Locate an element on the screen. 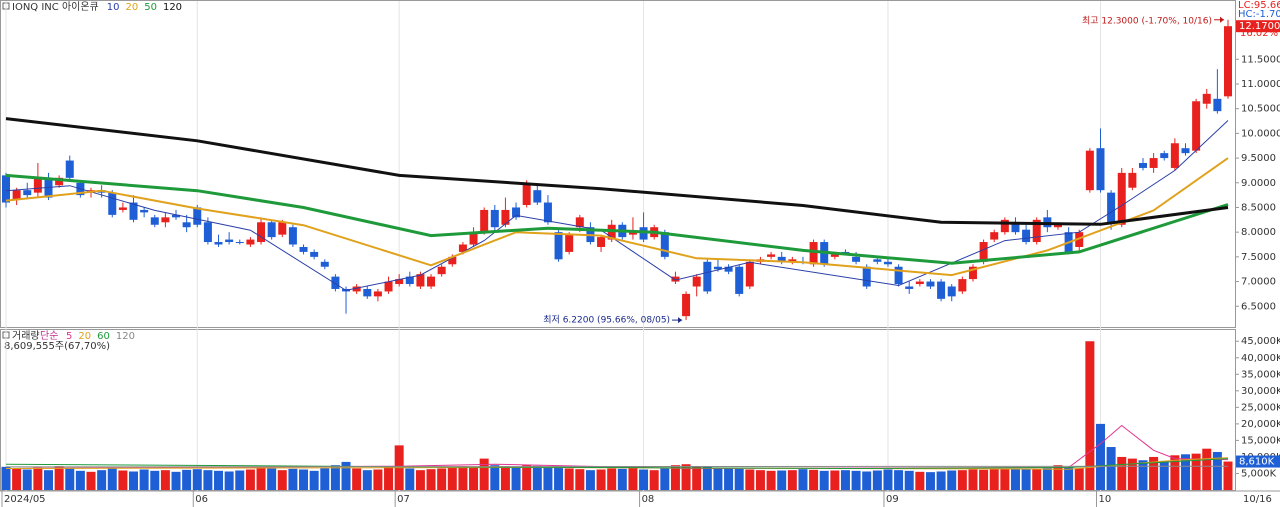 The width and height of the screenshot is (1280, 507). y-tick-label: 10.0000 is located at coordinates (1260, 133).